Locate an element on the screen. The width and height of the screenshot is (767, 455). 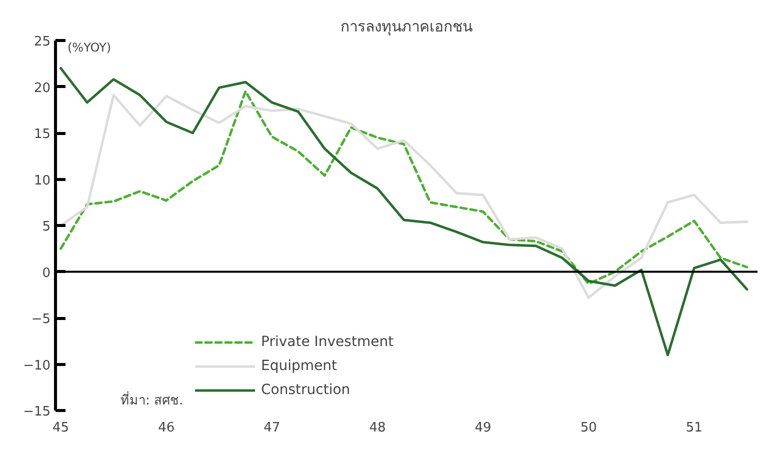
y-axis-title: (%YOY) is located at coordinates (90, 47).